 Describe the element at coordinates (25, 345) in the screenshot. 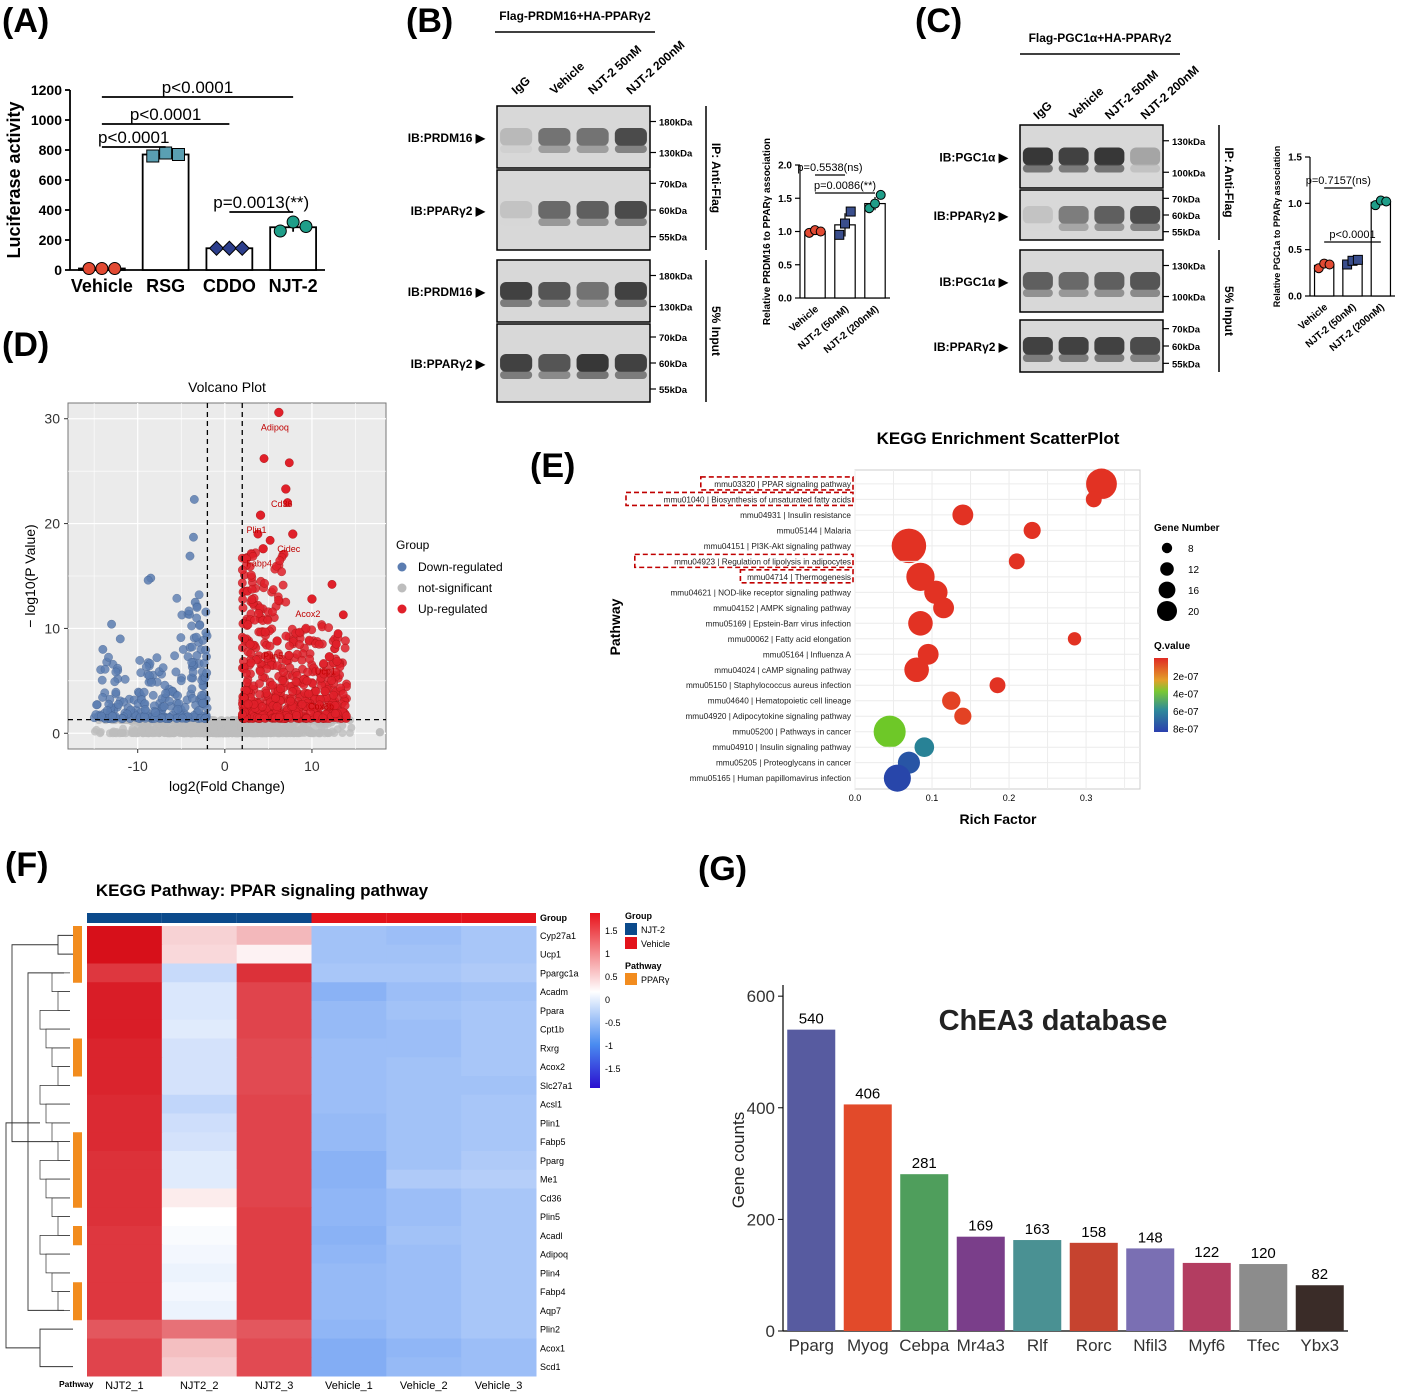

I see `panel-label-d: (D)` at that location.